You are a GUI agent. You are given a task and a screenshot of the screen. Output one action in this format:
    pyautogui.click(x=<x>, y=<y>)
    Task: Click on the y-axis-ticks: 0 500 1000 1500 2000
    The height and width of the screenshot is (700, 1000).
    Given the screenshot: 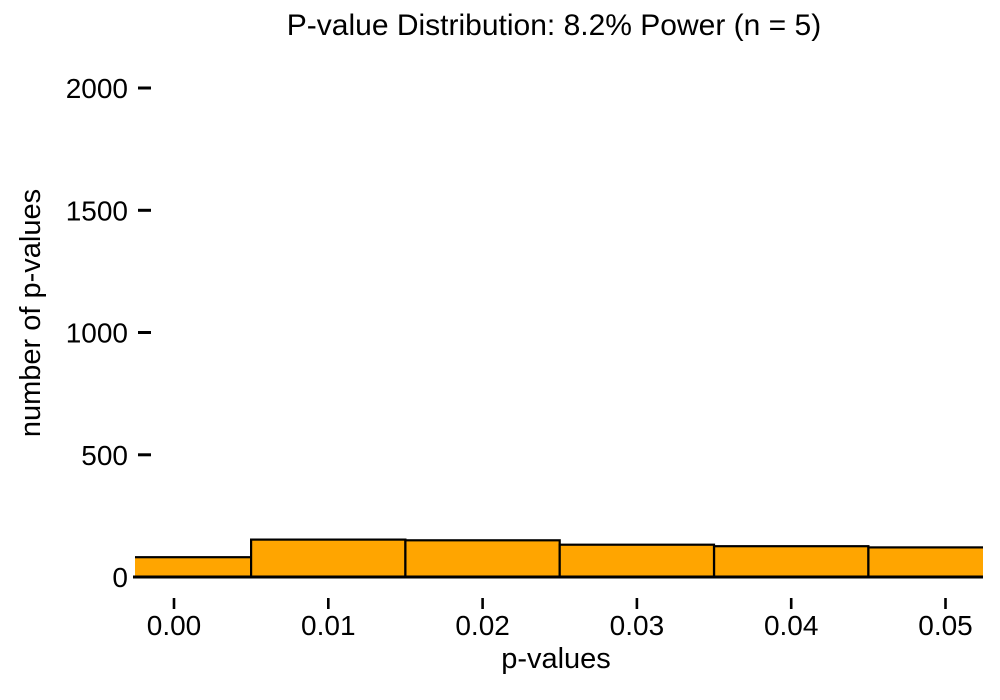 What is the action you would take?
    pyautogui.click(x=108, y=333)
    